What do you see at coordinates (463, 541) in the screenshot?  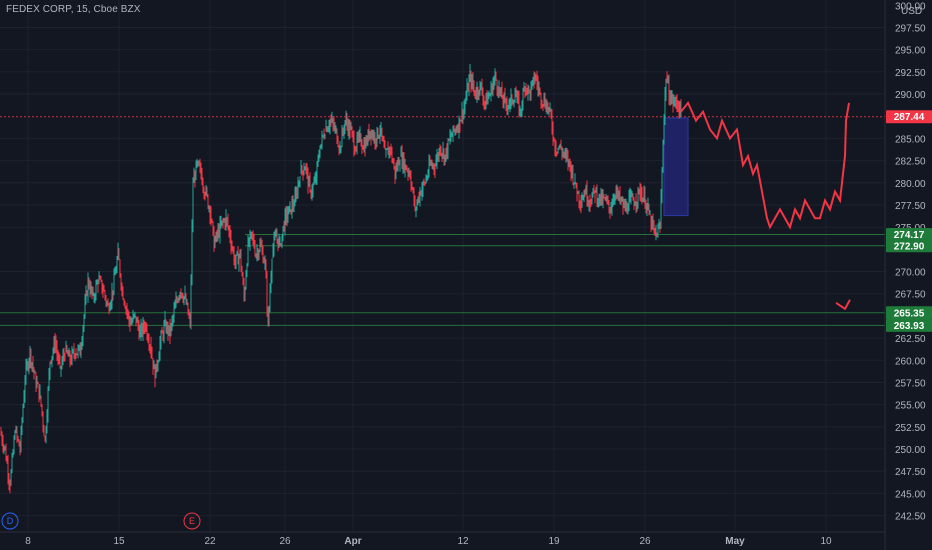 I see `x-tick-label: 12` at bounding box center [463, 541].